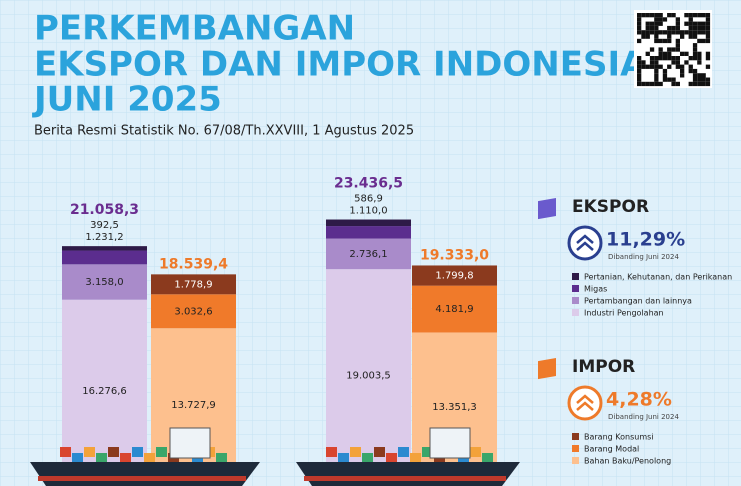 This screenshot has width=741, height=486. I want to click on legend-label: Industri Pengolahan, so click(624, 313).